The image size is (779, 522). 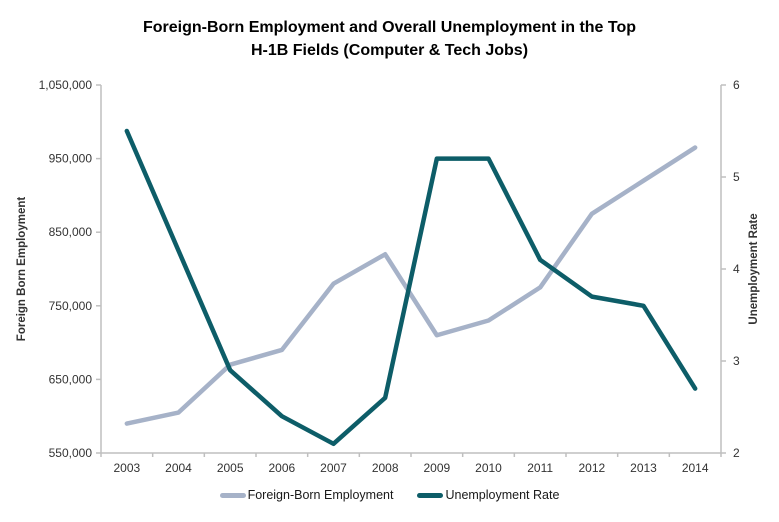 I want to click on x-axis-tick-label: 2003, so click(x=126, y=468).